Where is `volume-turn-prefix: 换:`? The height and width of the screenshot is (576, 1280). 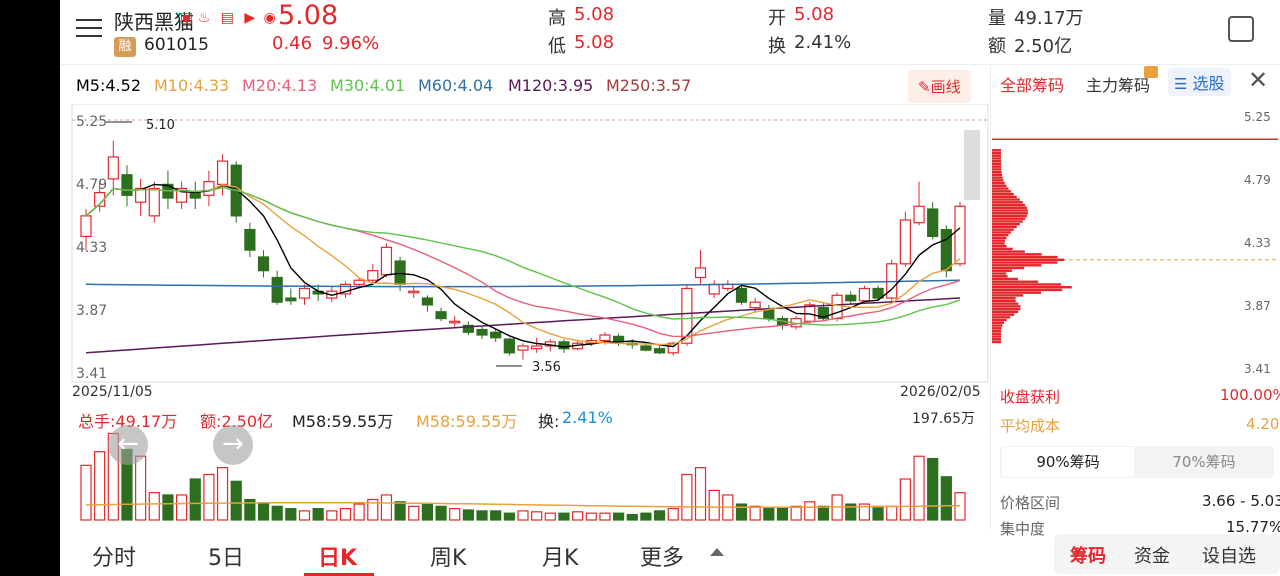
volume-turn-prefix: 换: is located at coordinates (549, 421).